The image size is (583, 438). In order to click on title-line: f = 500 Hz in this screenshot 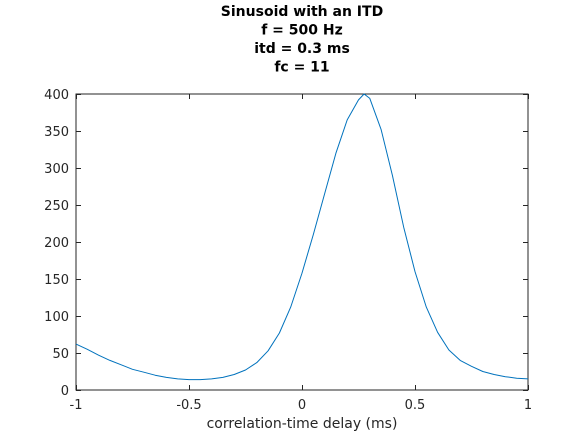, I will do `click(302, 31)`.